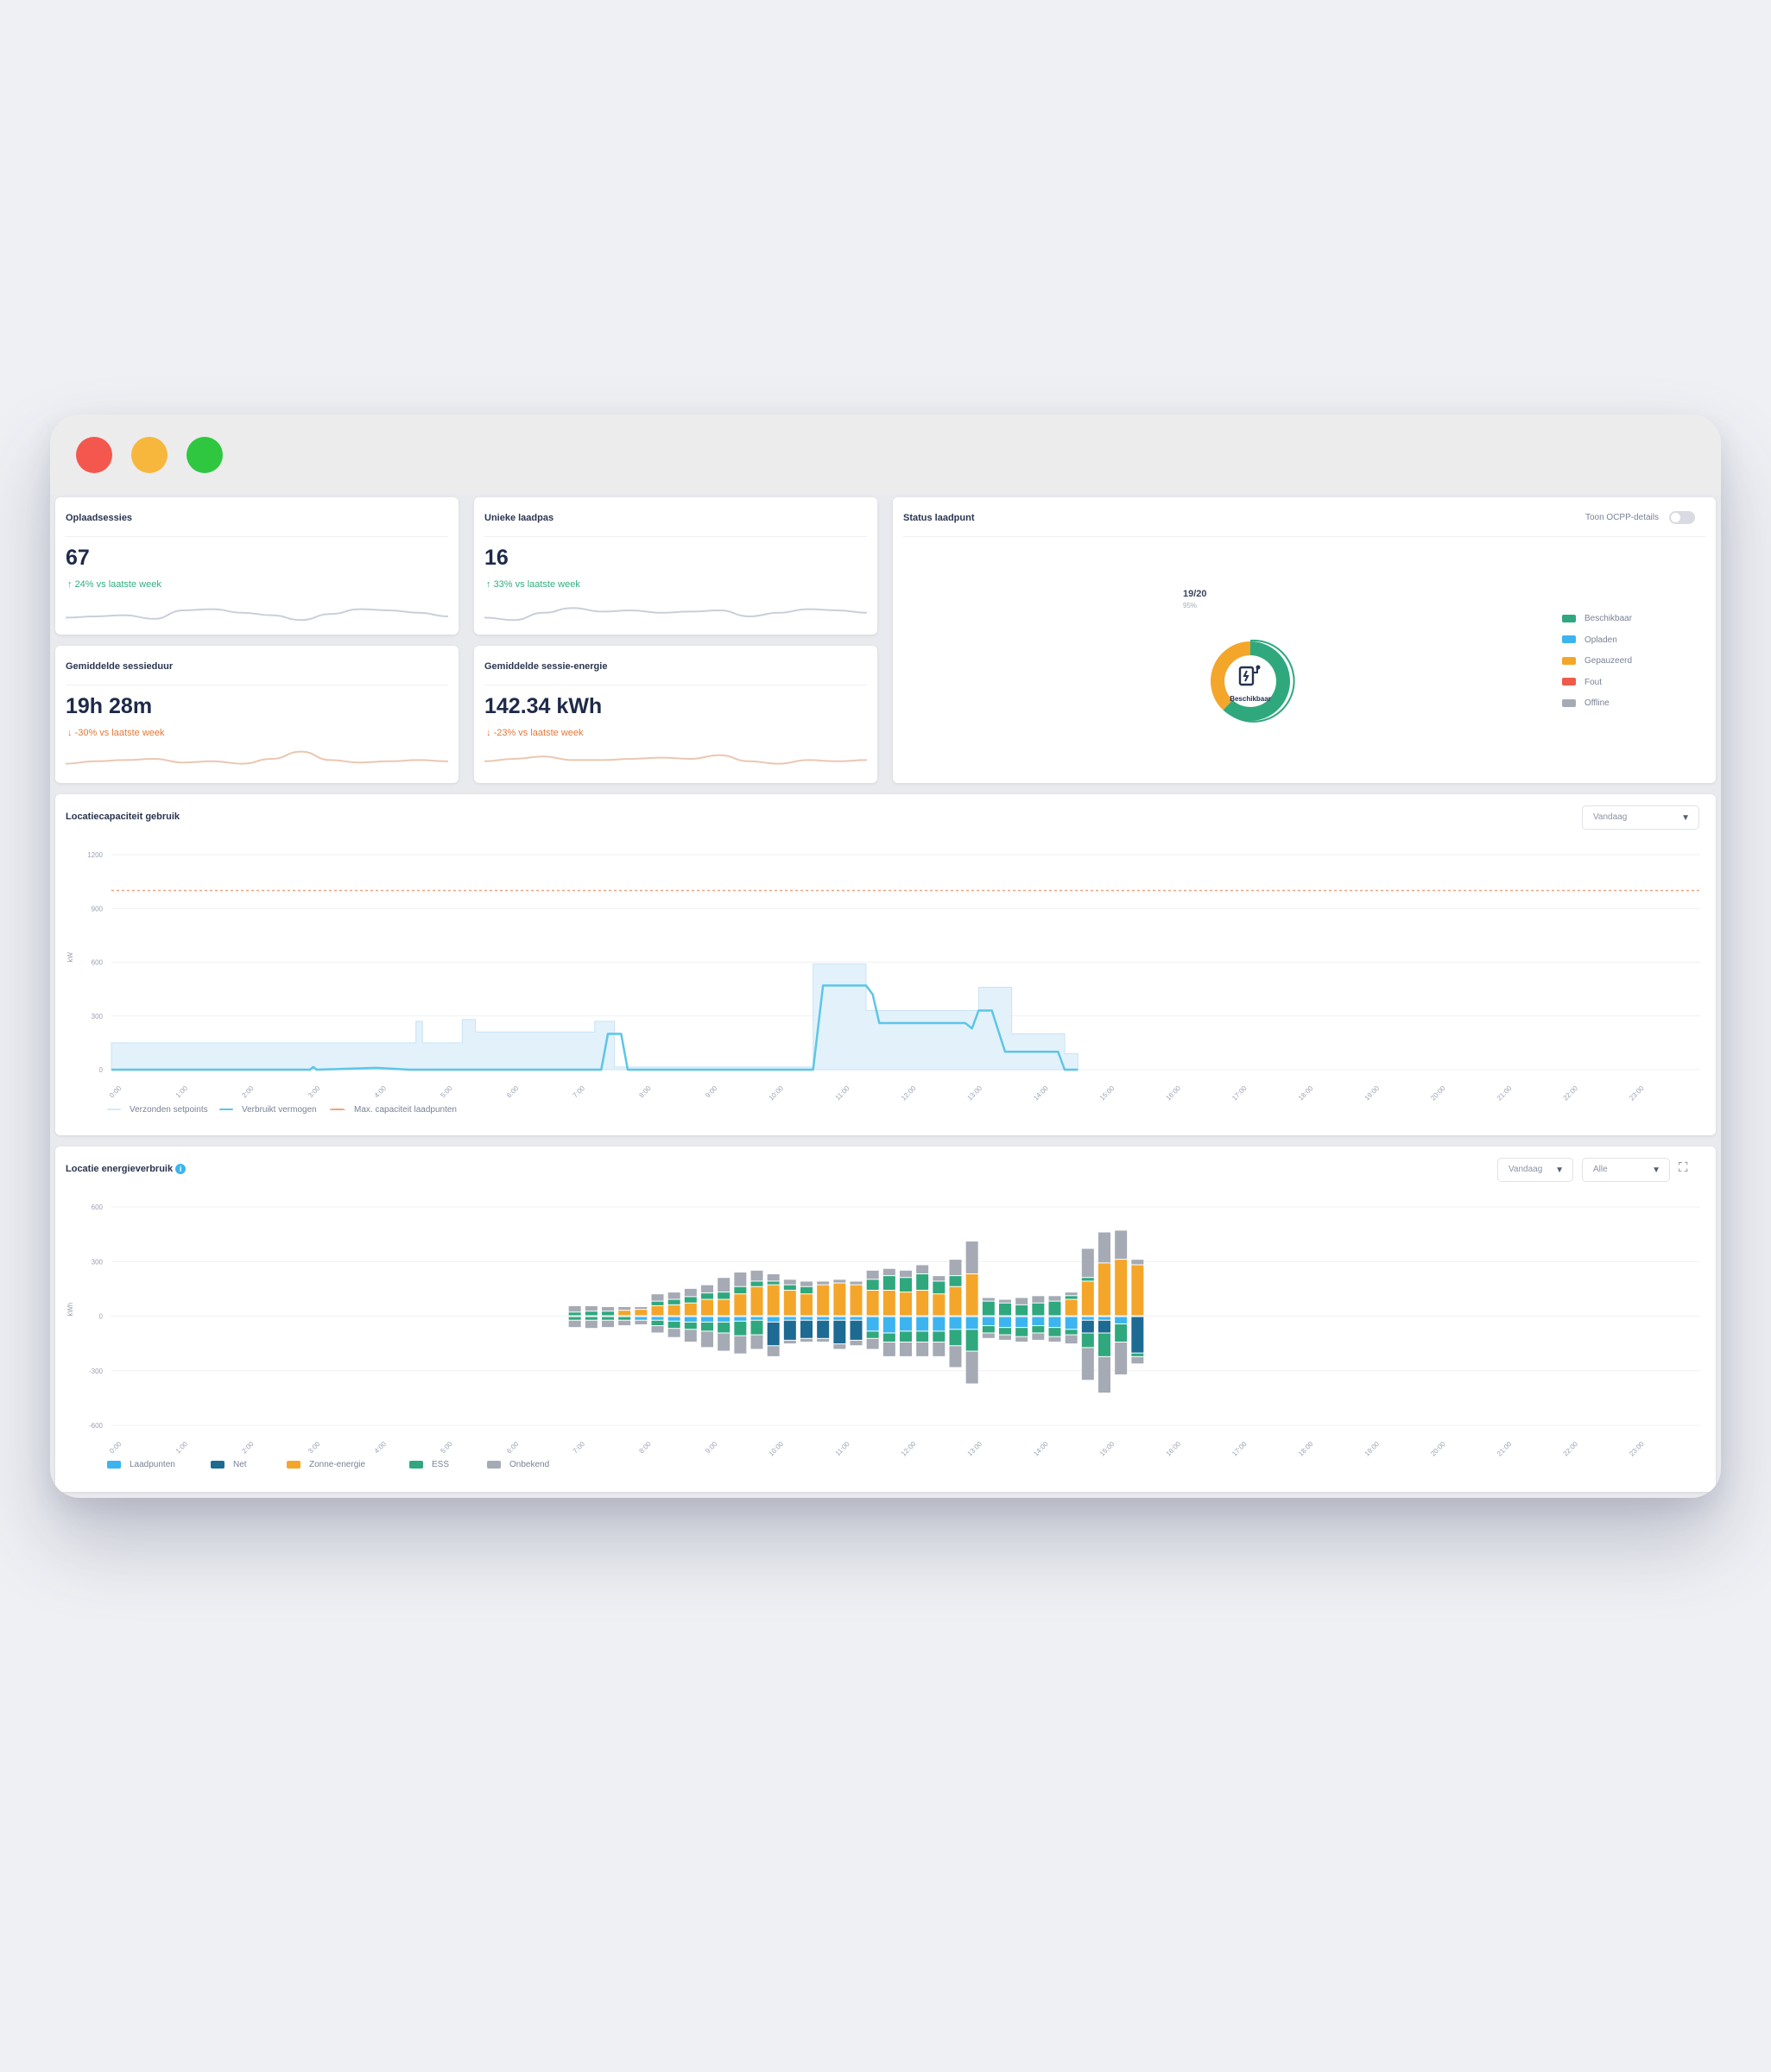  I want to click on energy-legend-item: Zonne-energie, so click(326, 1464).